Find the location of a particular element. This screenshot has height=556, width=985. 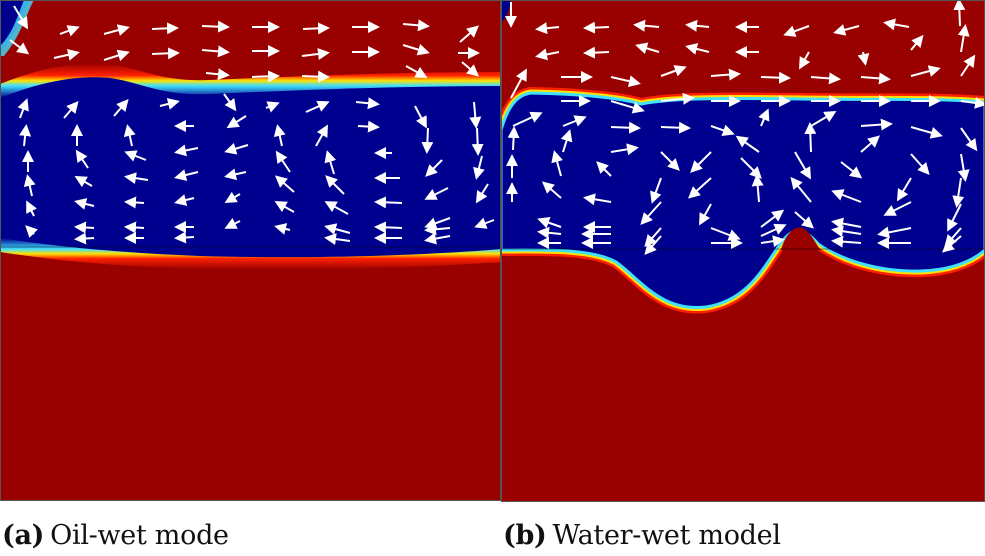

caption-panel-b: (b) Water-wet model is located at coordinates (642, 535).